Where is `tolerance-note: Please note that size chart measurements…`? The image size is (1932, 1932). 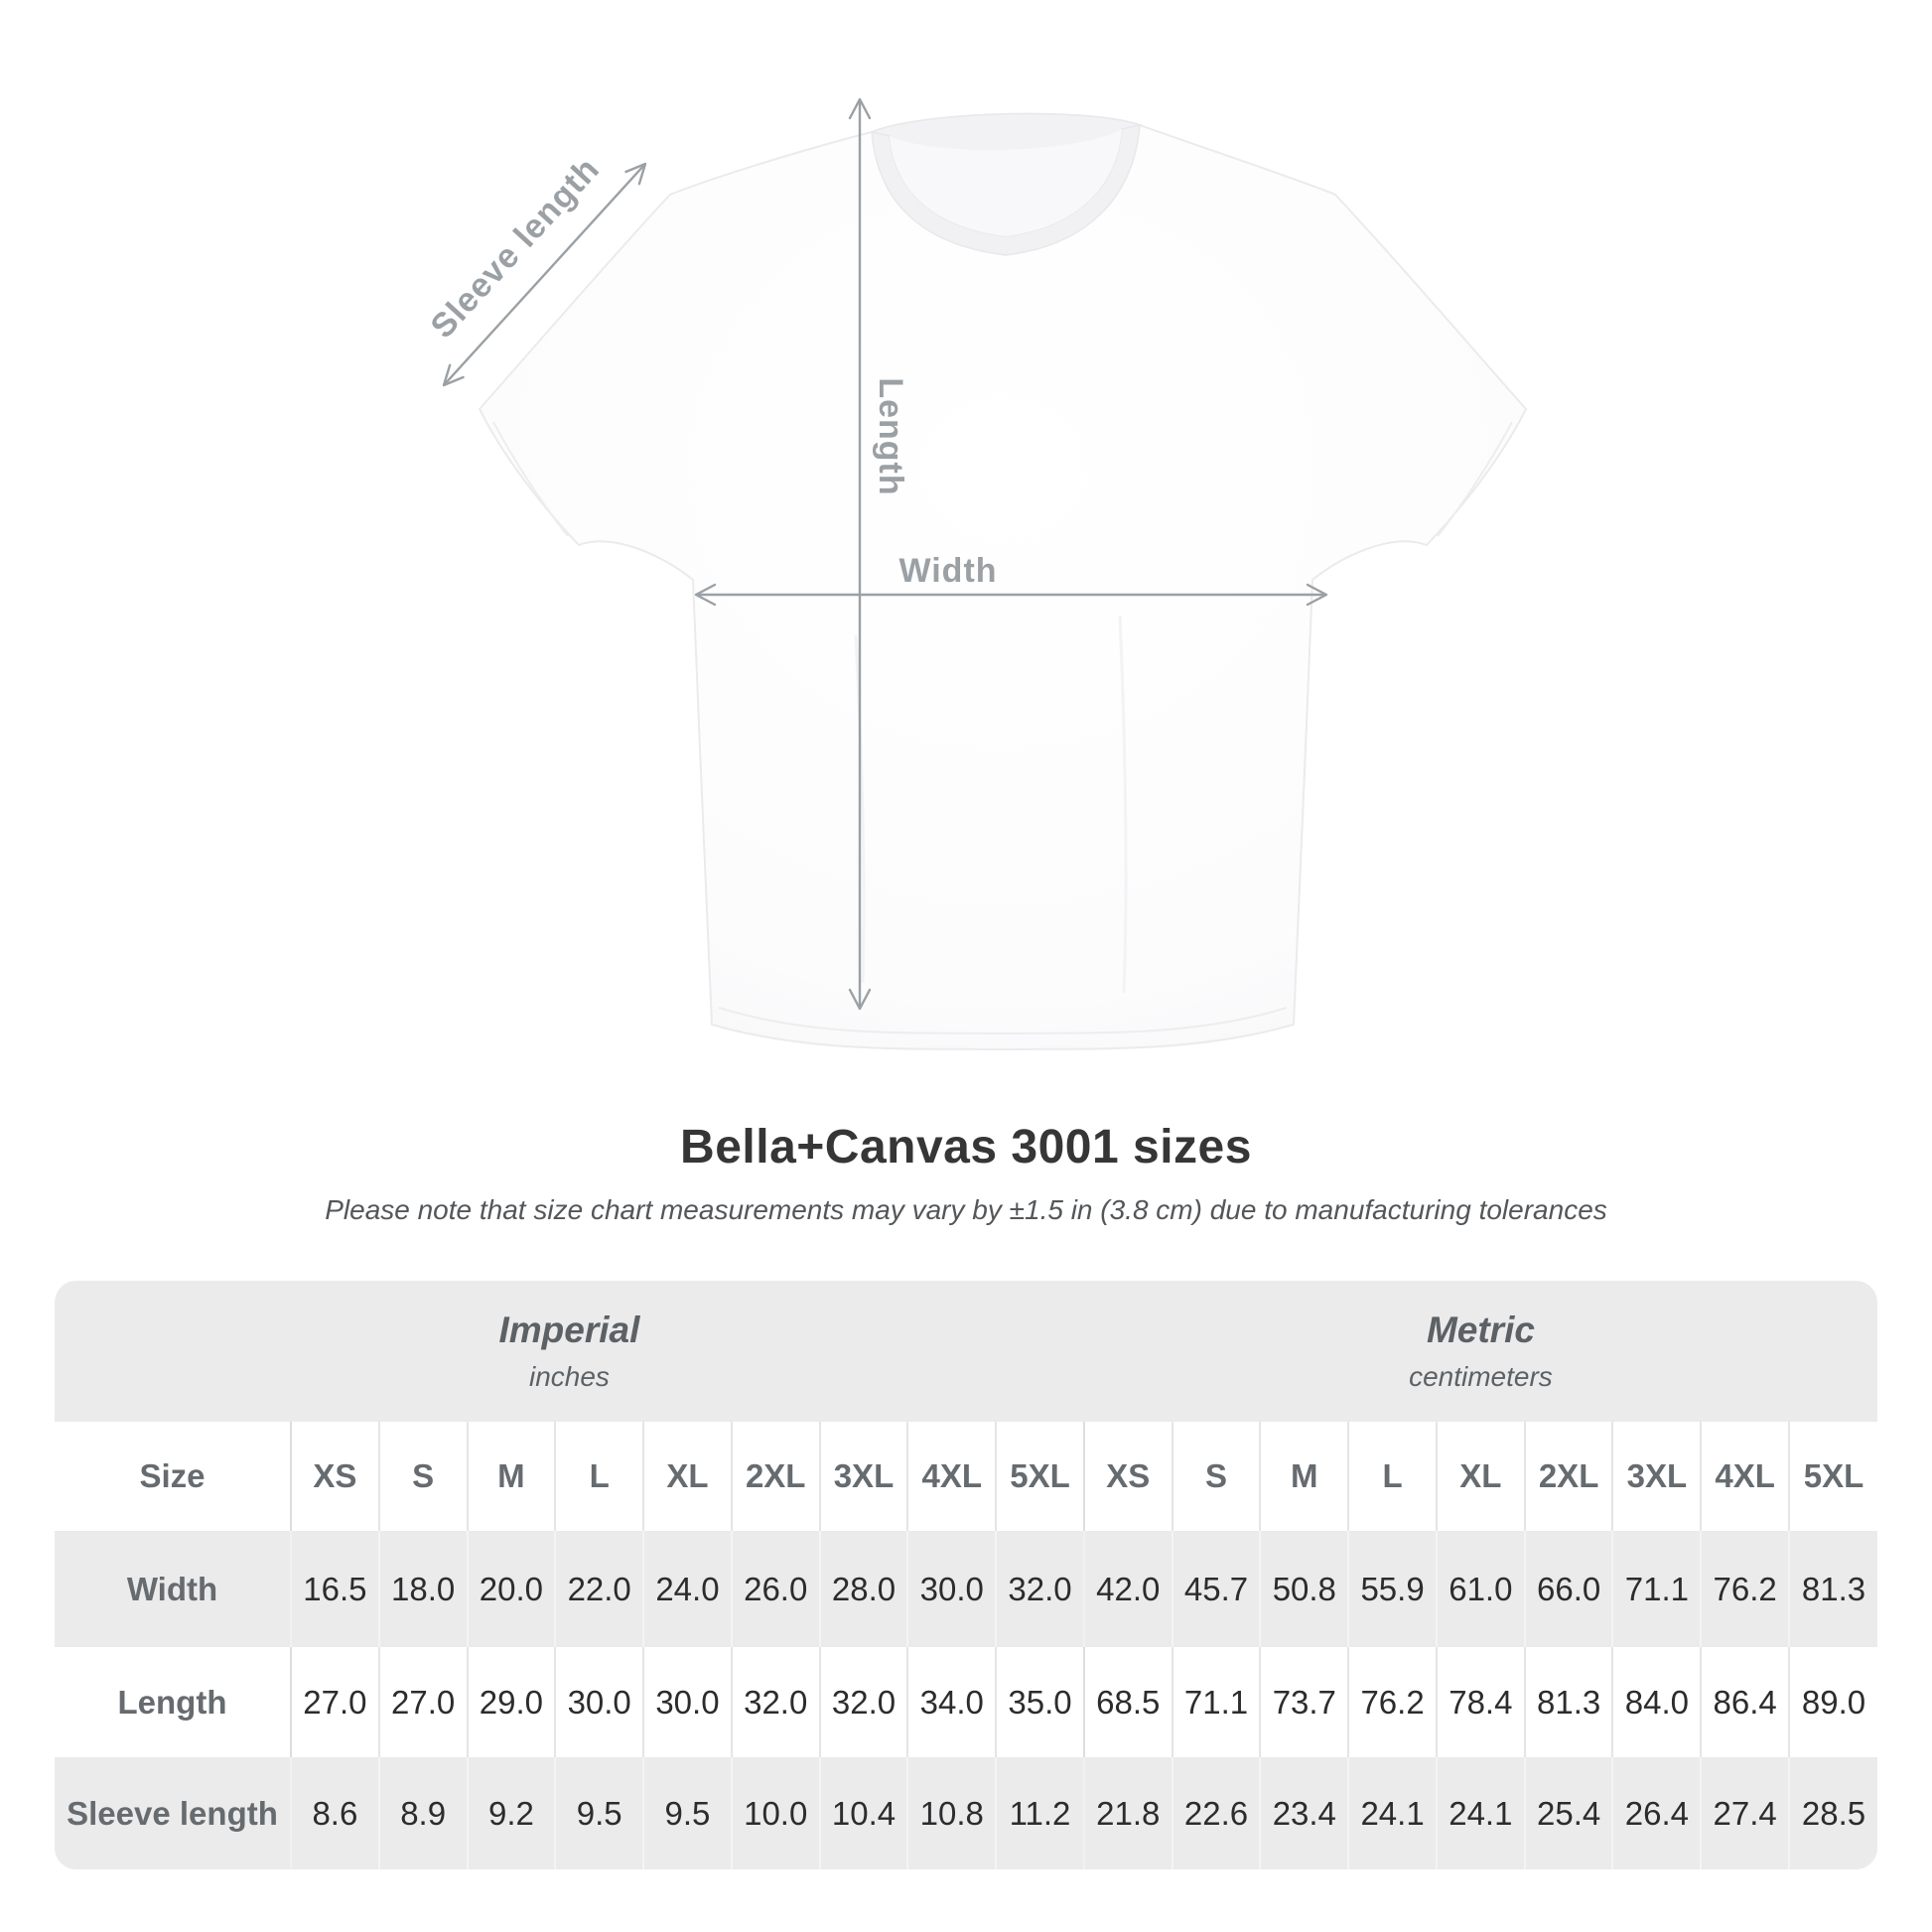
tolerance-note: Please note that size chart measurements… is located at coordinates (966, 1209).